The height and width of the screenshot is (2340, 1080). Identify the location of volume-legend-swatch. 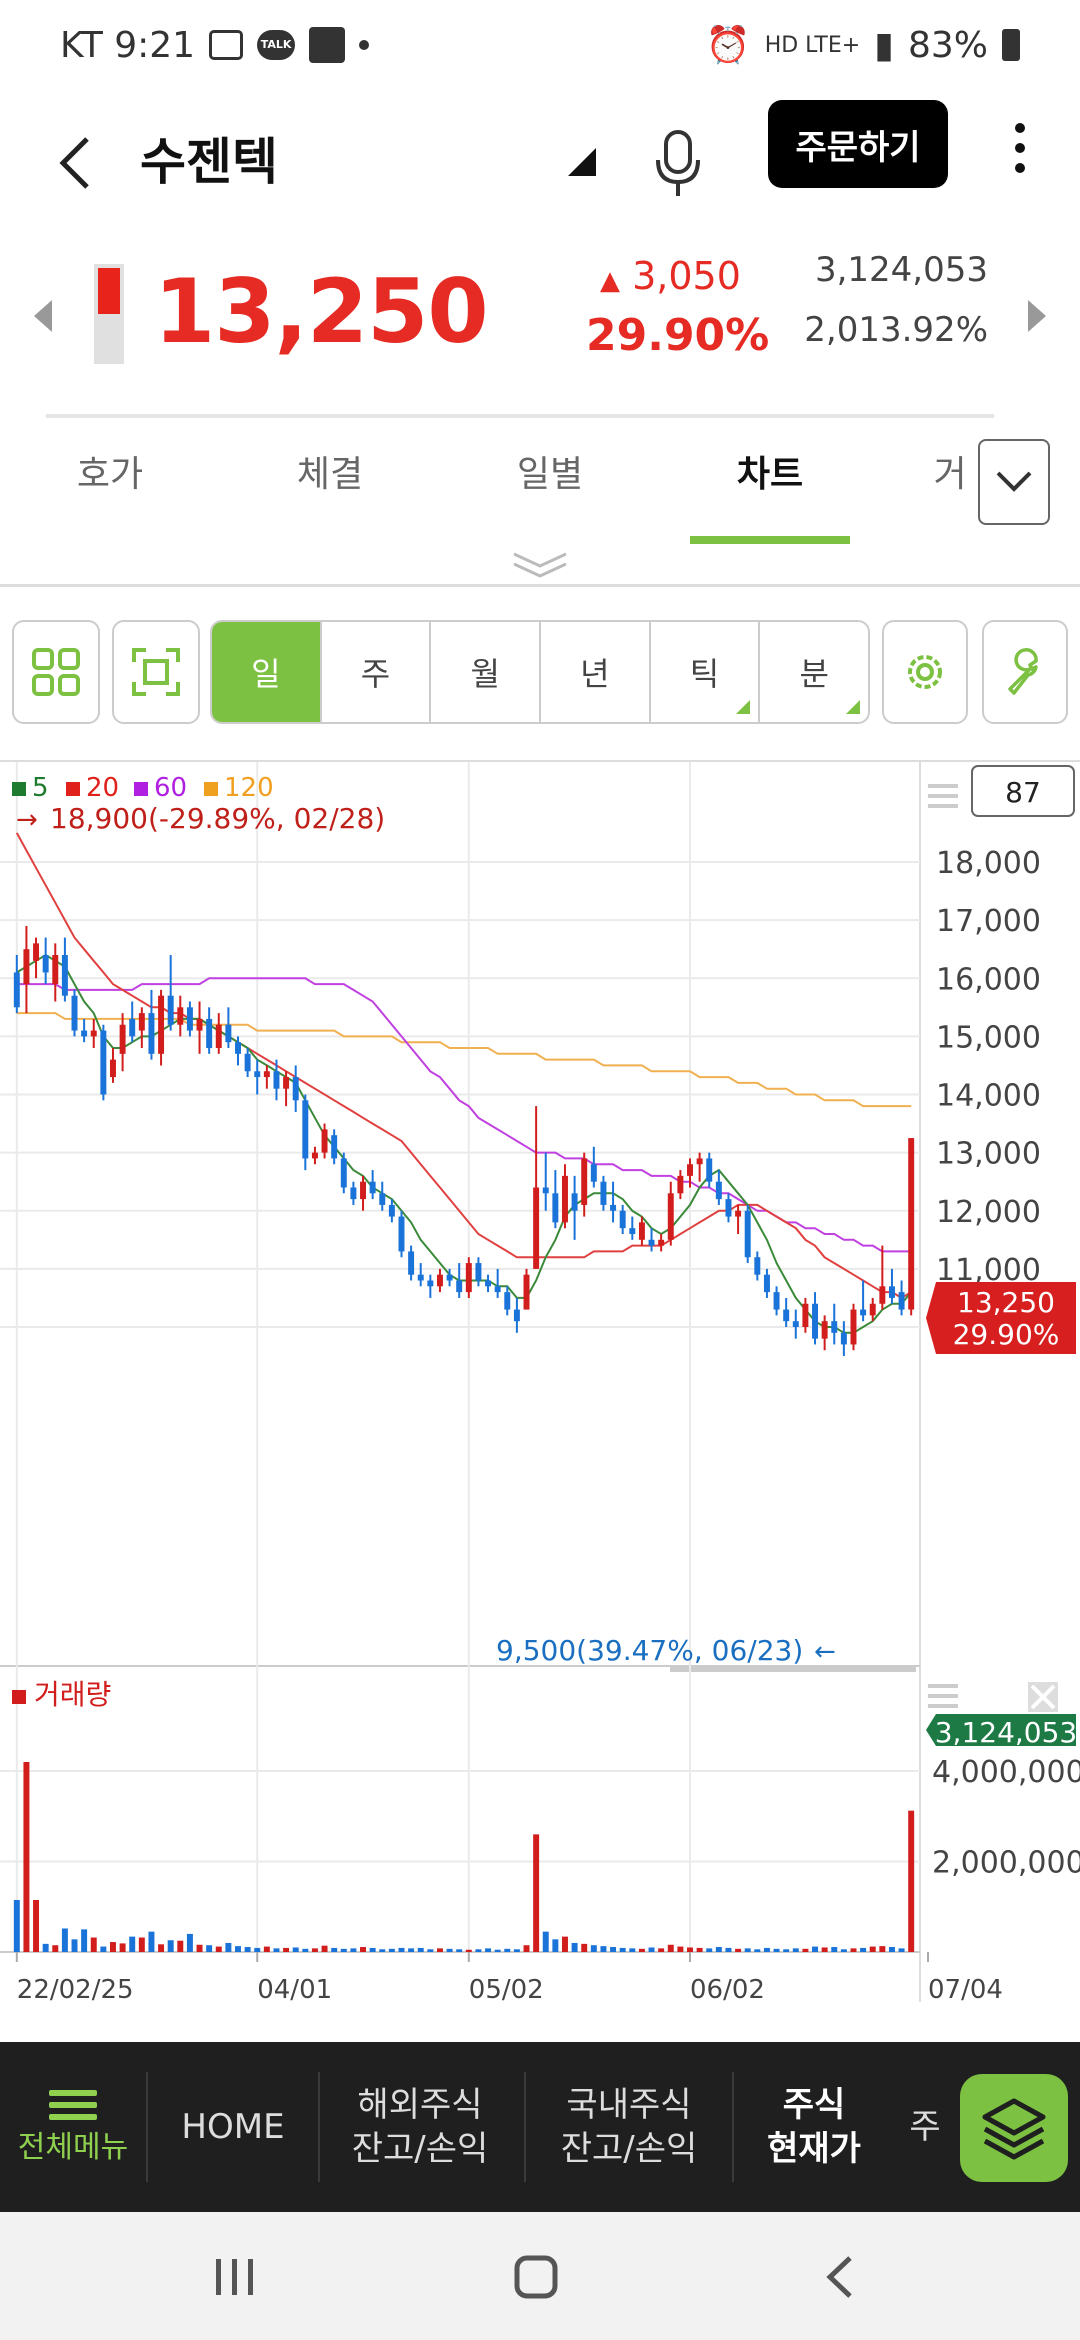
(19, 1697).